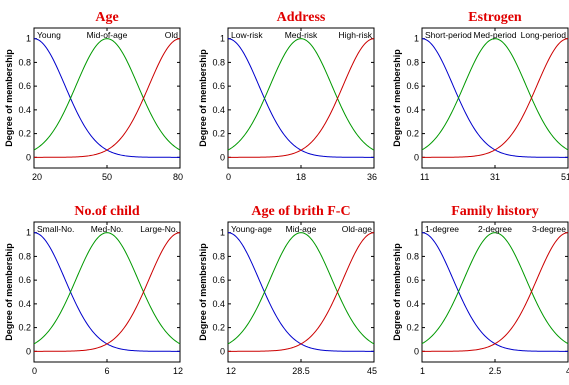 The image size is (569, 385). I want to click on chart-title: Age, so click(106, 17).